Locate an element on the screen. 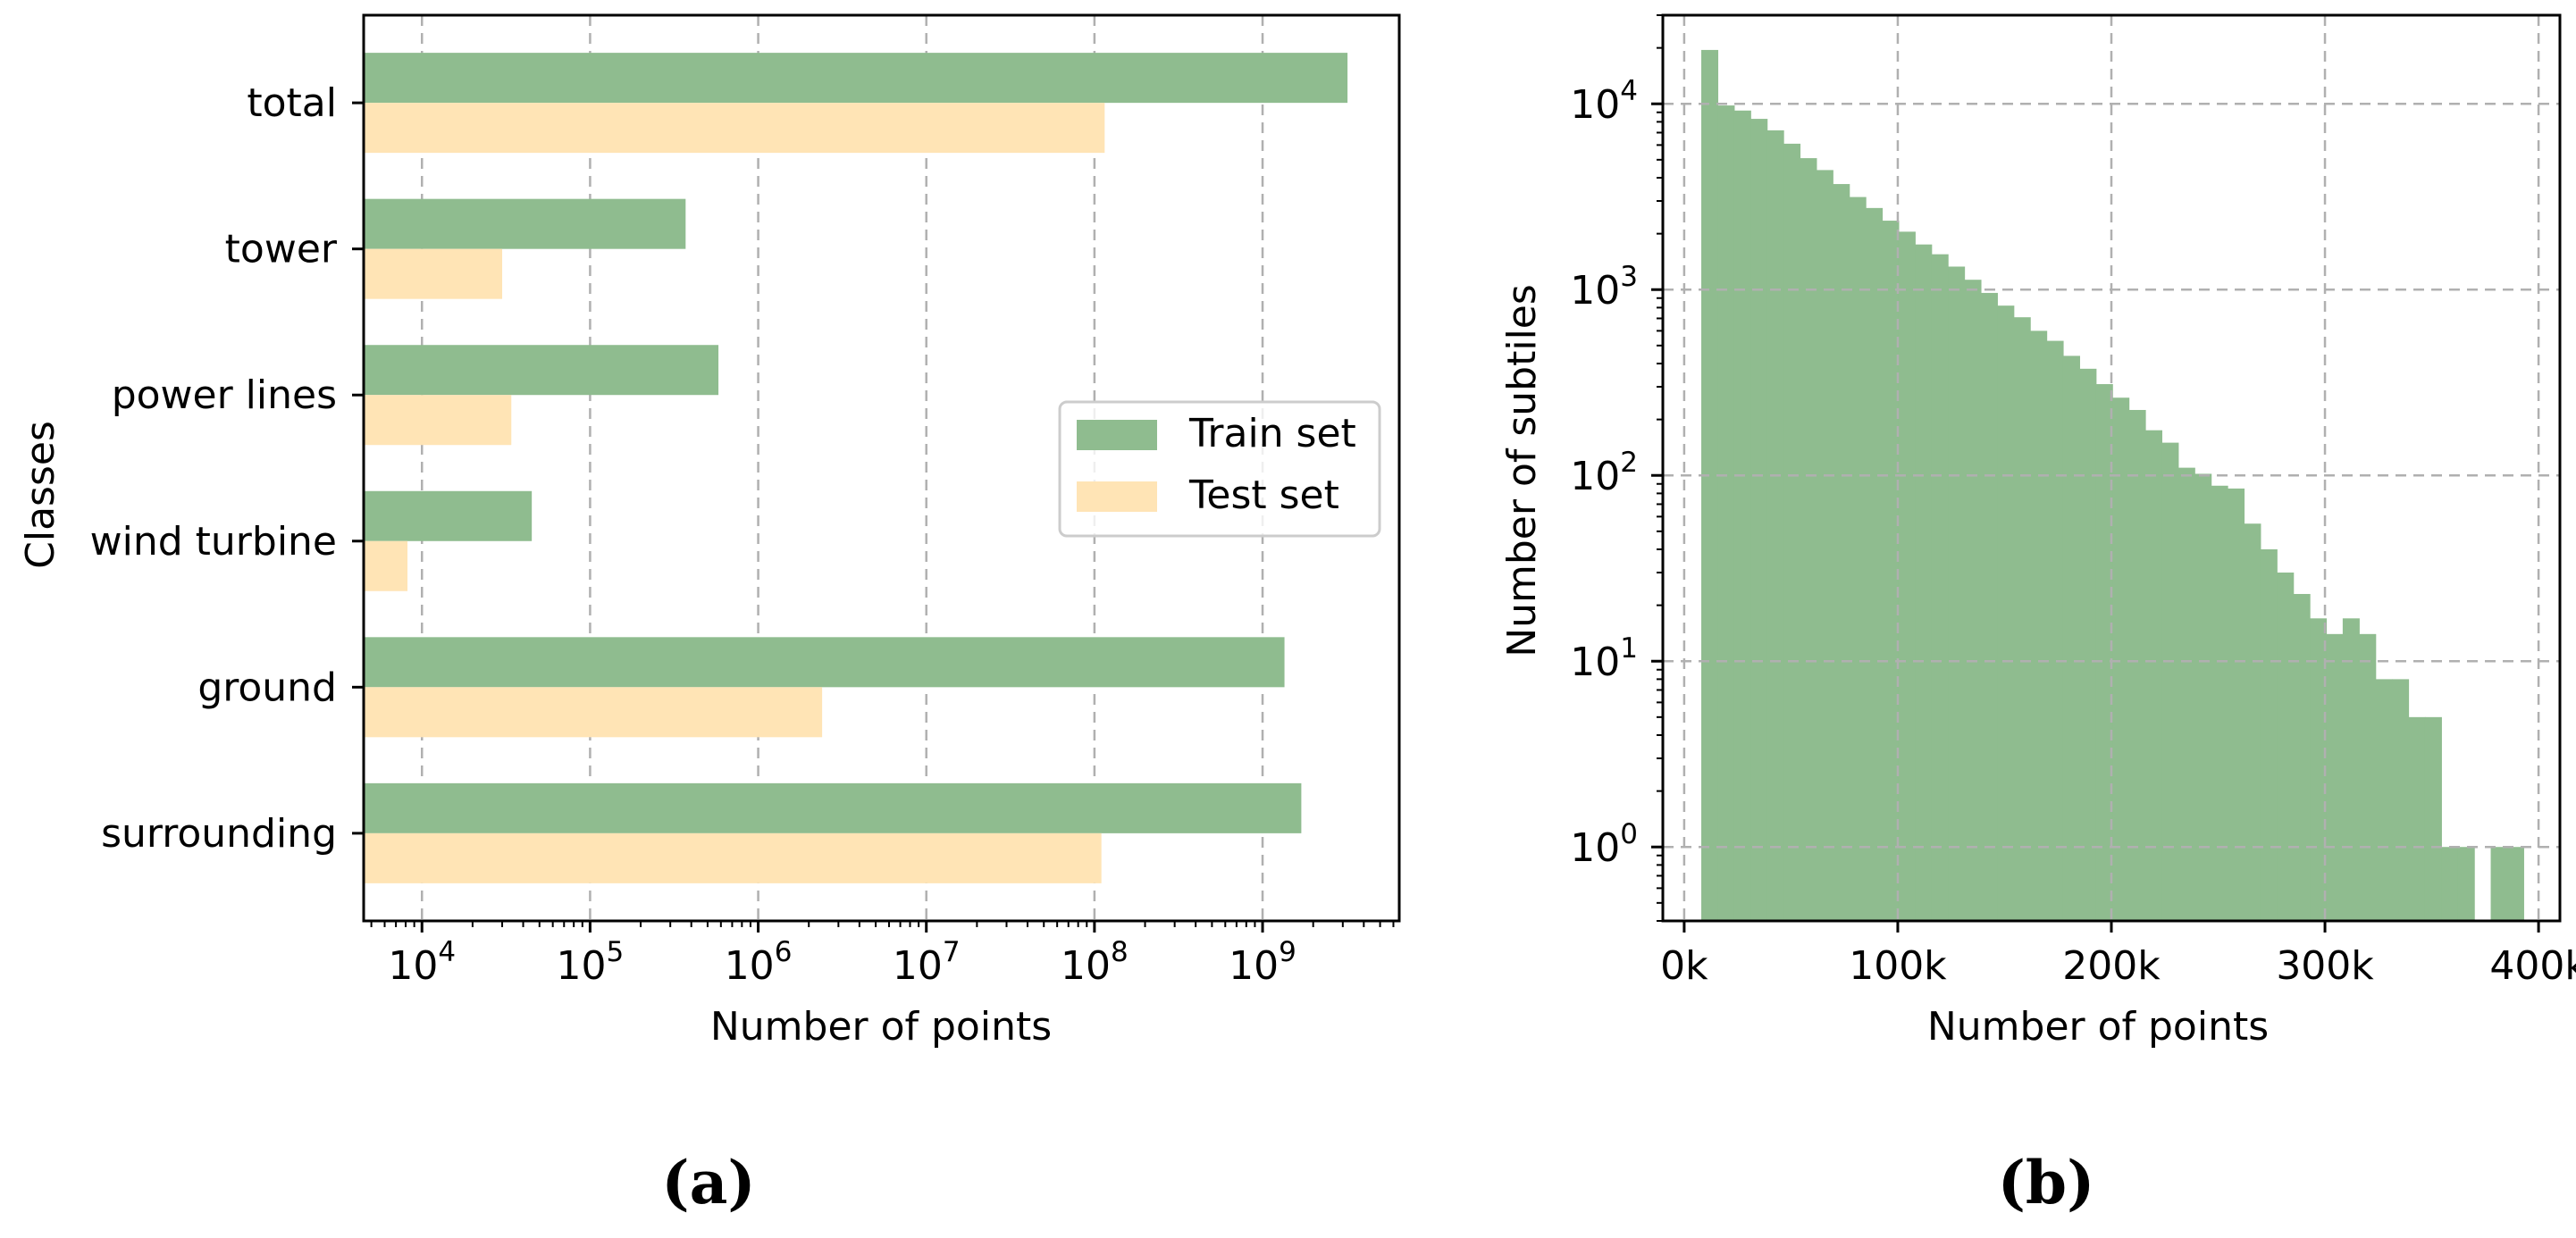 The image size is (2576, 1238). panel-b-x-tick-label: 100k is located at coordinates (1898, 966).